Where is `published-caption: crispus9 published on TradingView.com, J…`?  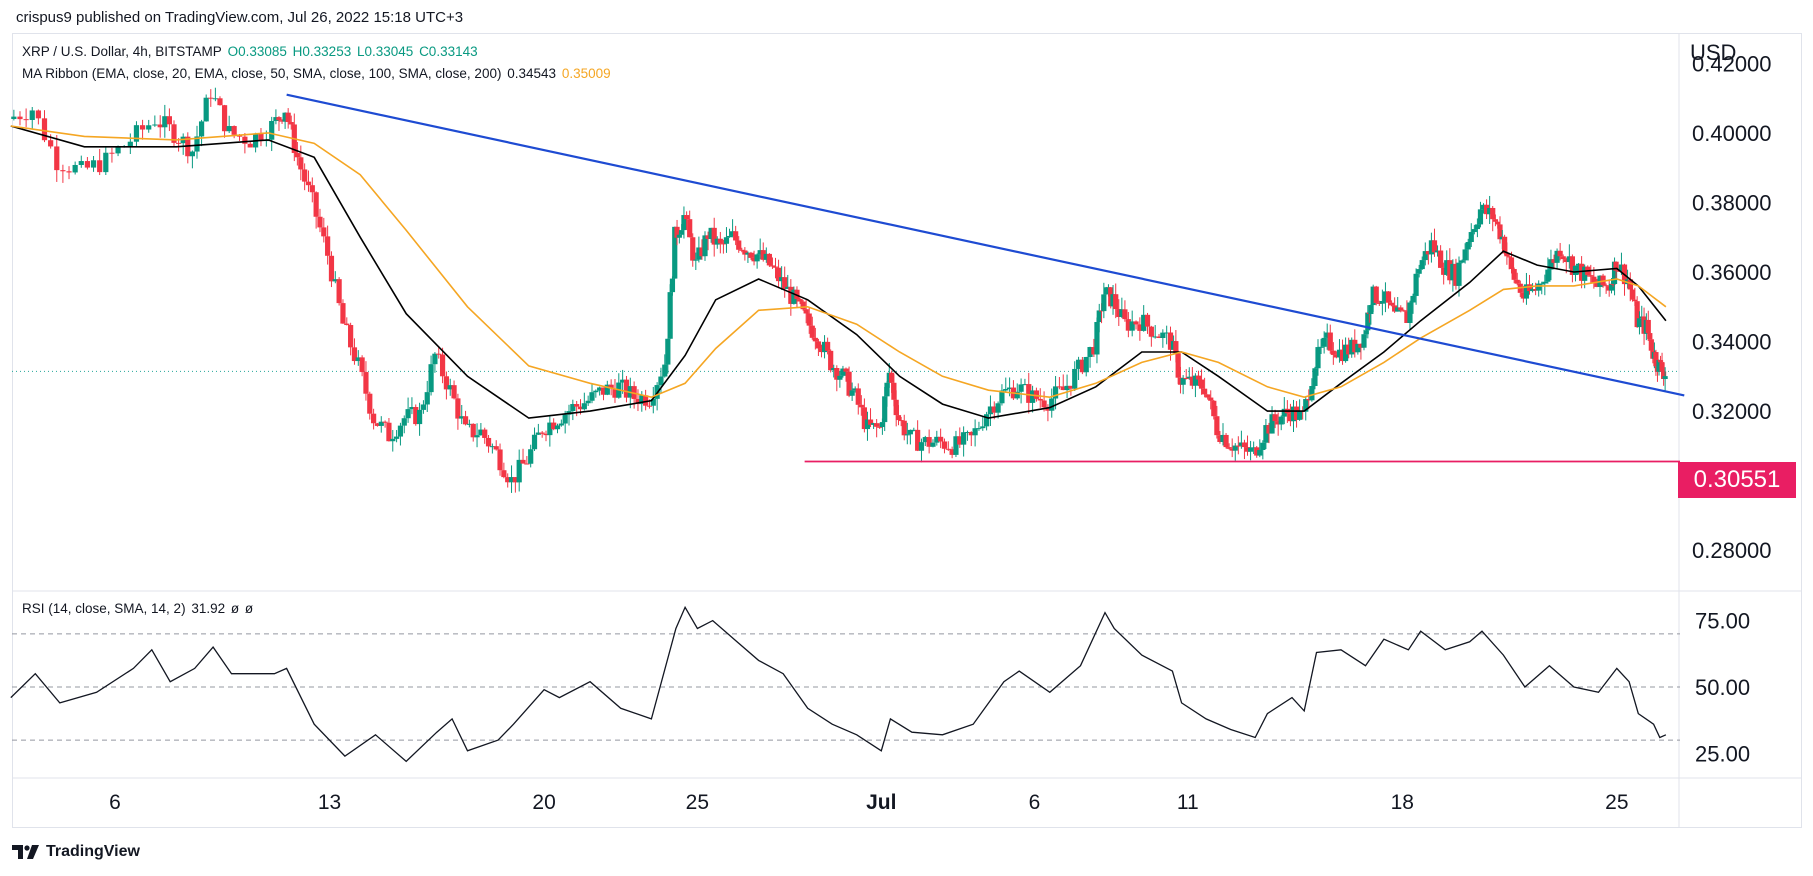 published-caption: crispus9 published on TradingView.com, J… is located at coordinates (240, 17).